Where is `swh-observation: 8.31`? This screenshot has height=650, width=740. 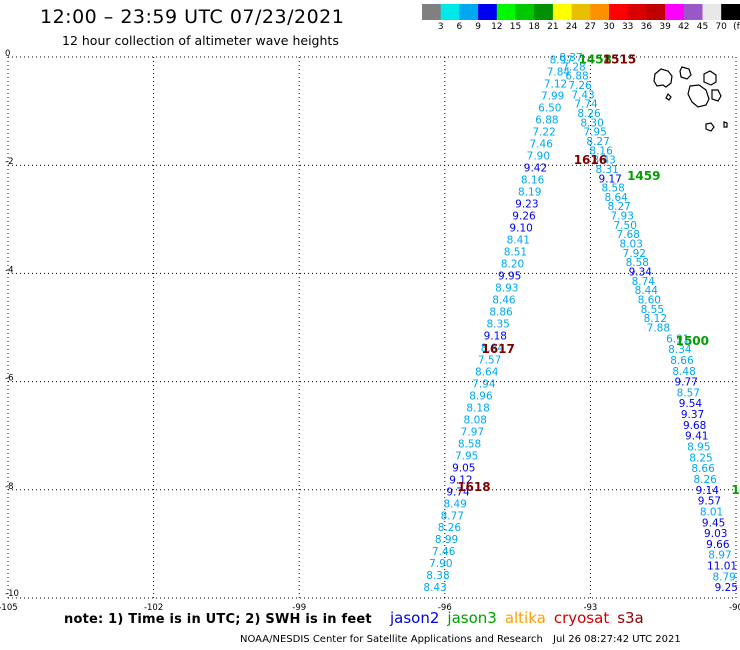 swh-observation: 8.31 is located at coordinates (606, 170).